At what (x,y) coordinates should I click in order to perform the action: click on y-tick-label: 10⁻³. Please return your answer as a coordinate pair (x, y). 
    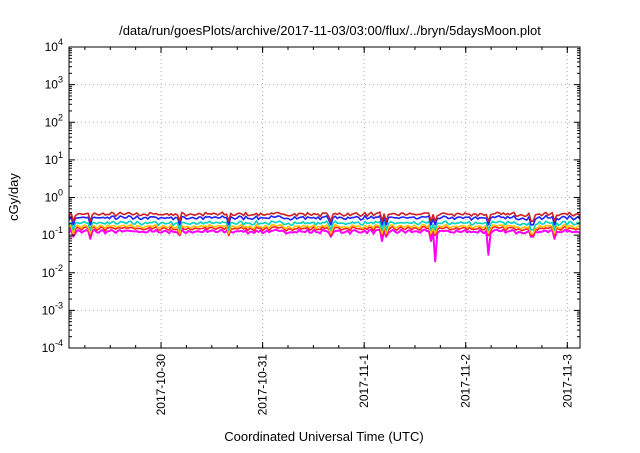
    Looking at the image, I should click on (52, 308).